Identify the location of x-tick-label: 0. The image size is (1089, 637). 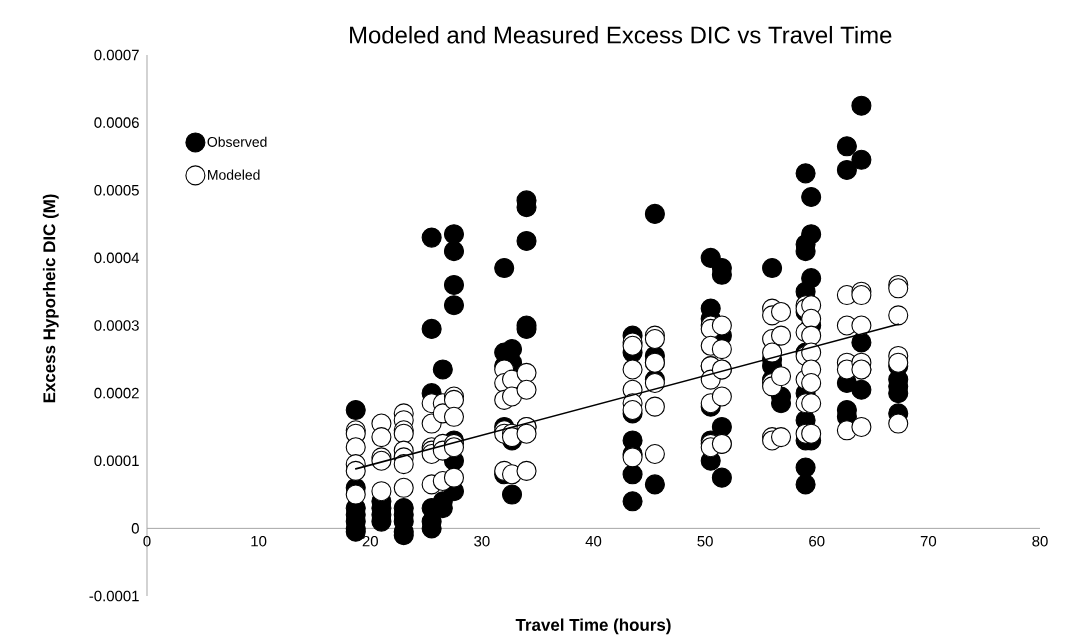
(147, 541).